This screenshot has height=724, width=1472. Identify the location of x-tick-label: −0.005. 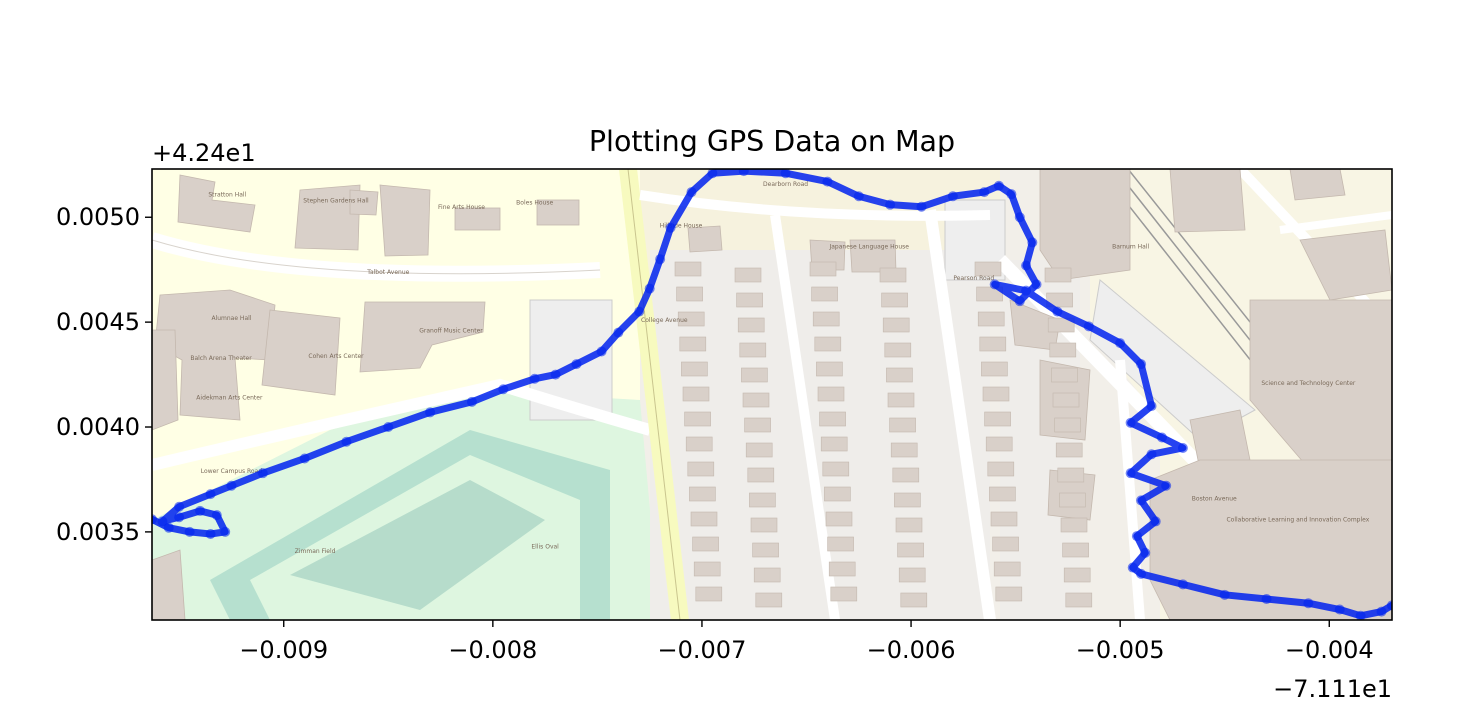
(1120, 650).